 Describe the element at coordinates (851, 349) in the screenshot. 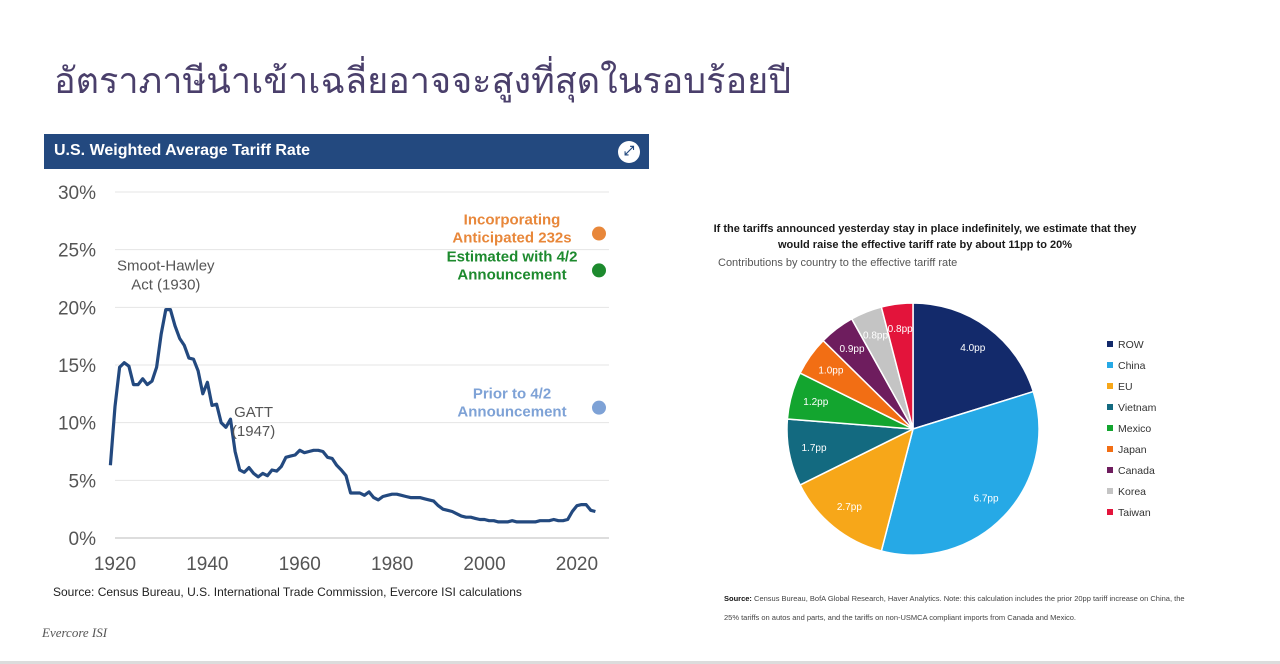

I see `pie-slice-label: 0.9pp` at that location.